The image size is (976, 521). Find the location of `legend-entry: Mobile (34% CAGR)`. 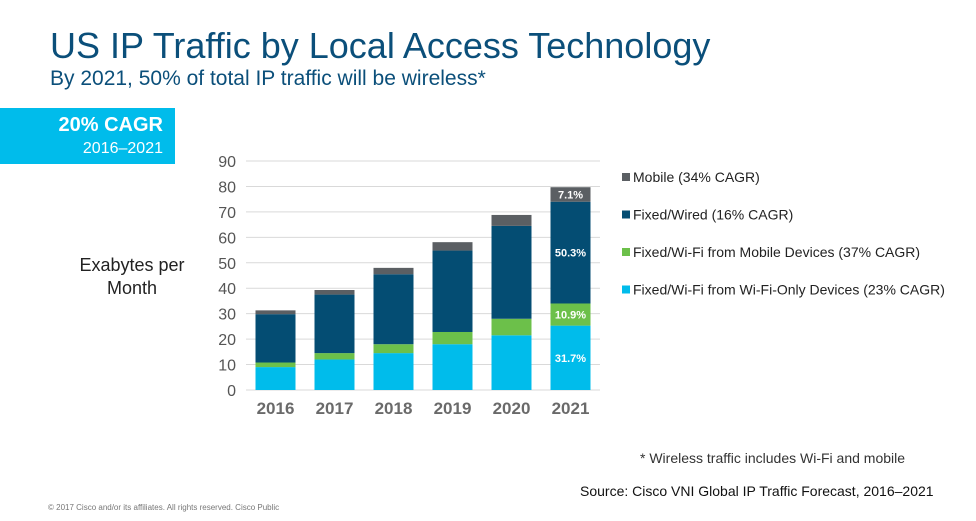

legend-entry: Mobile (34% CAGR) is located at coordinates (696, 177).